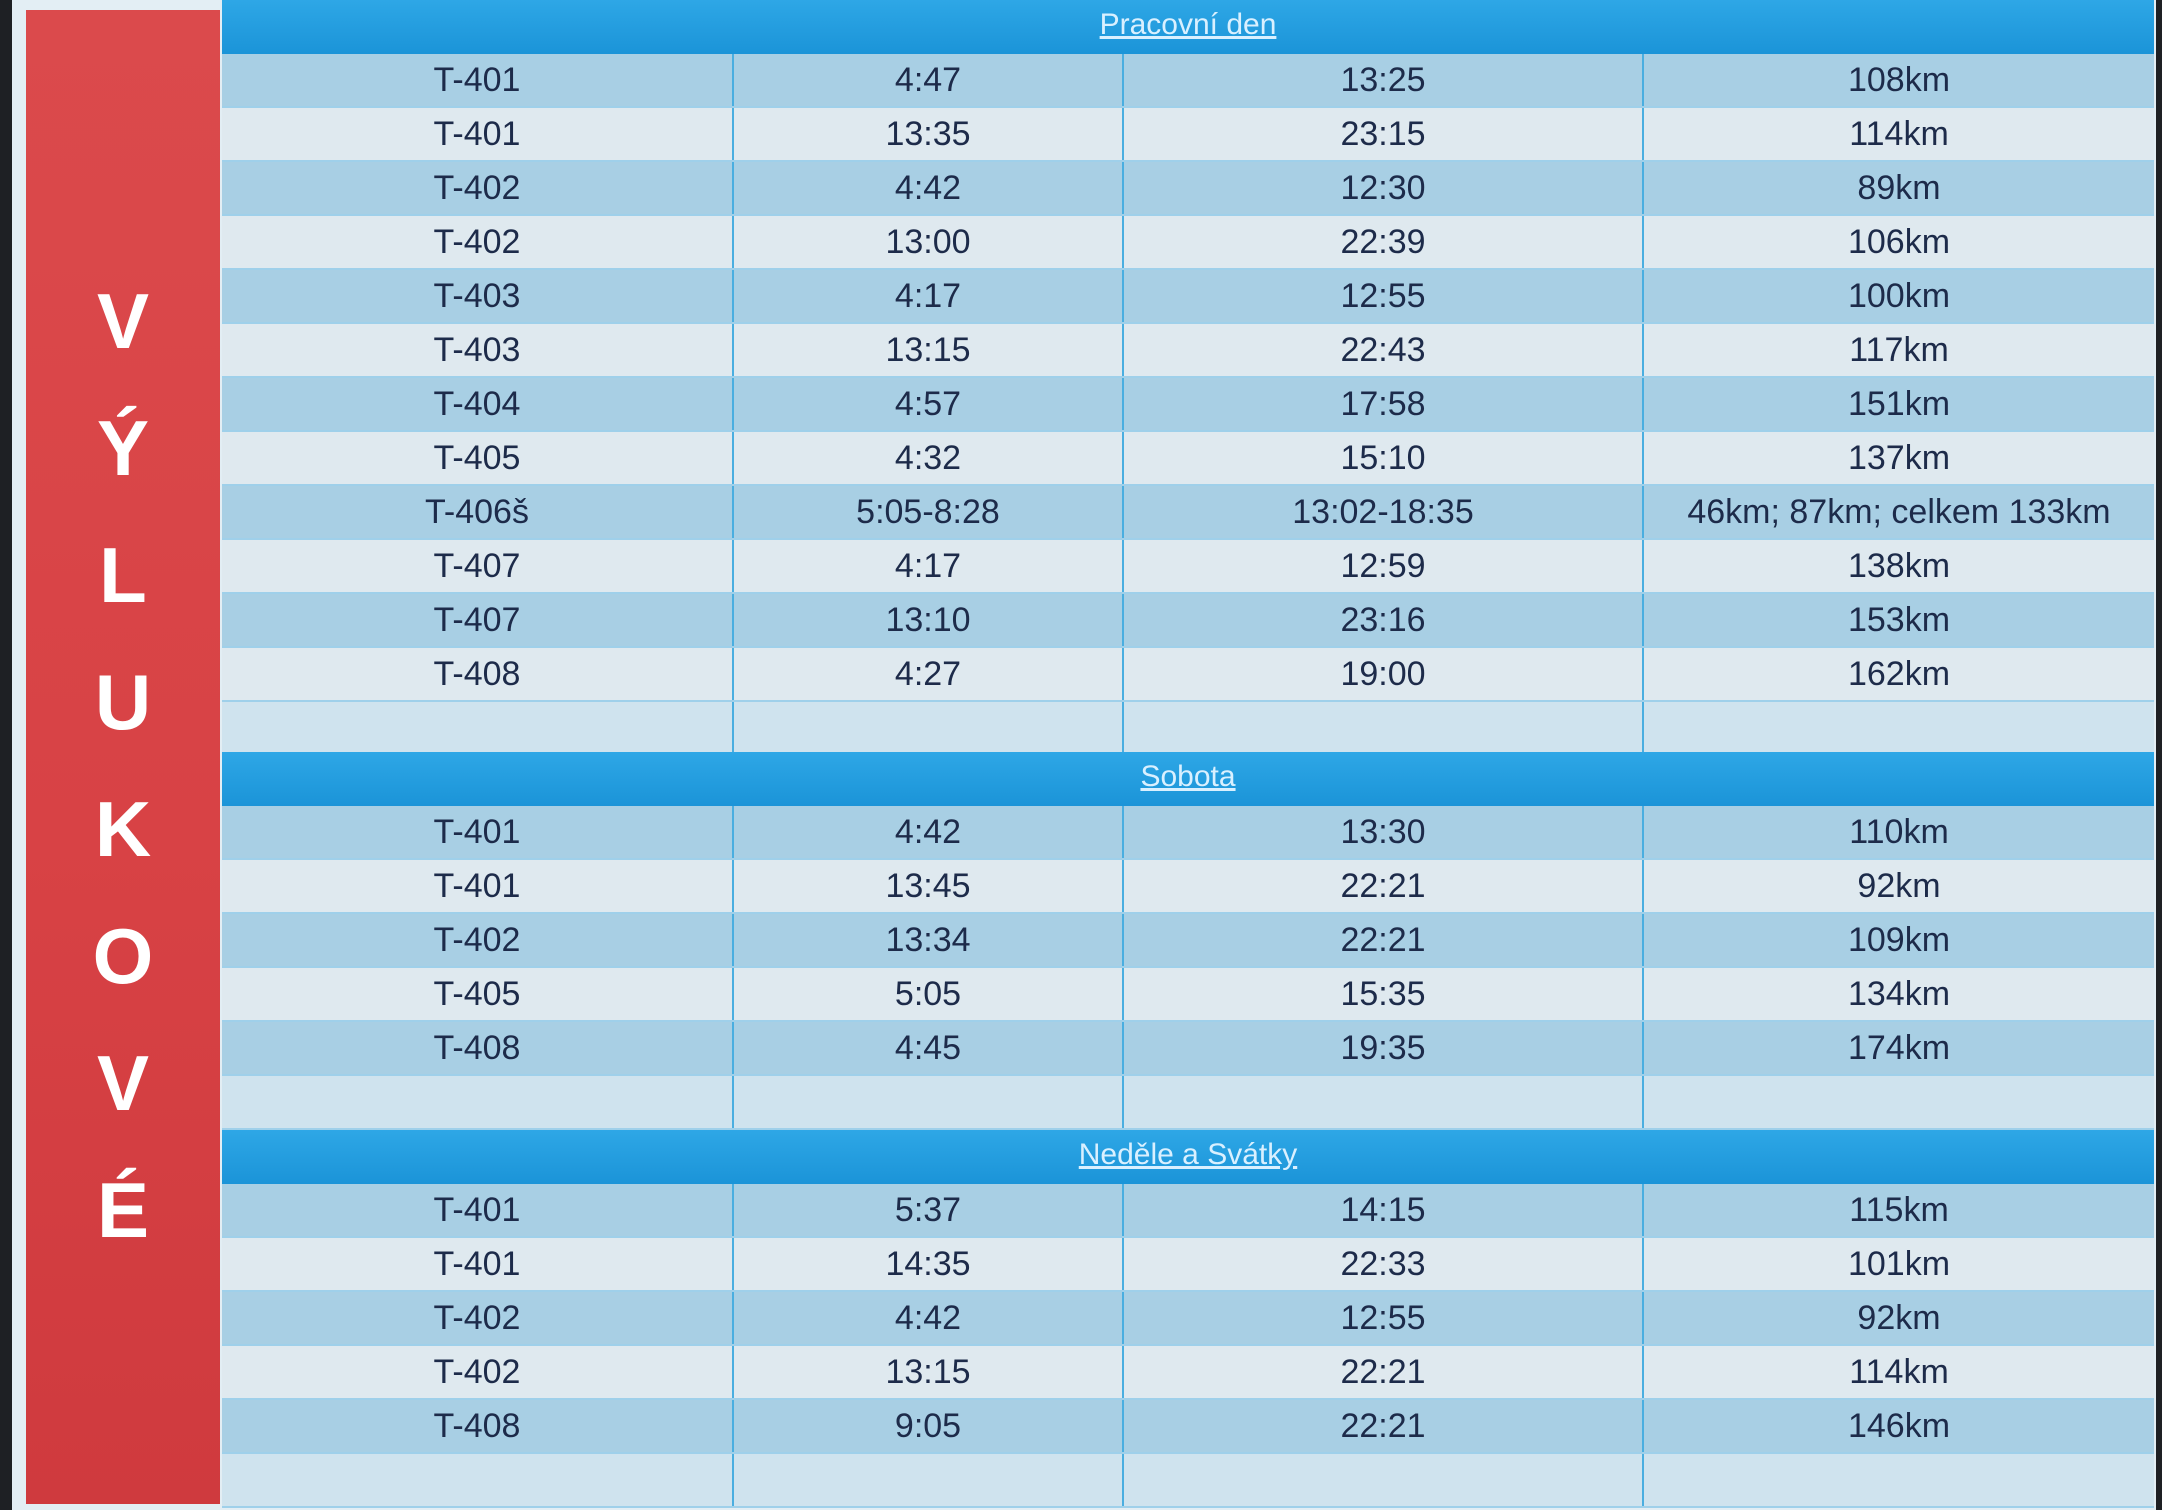 The width and height of the screenshot is (2162, 1510). Describe the element at coordinates (1188, 1157) in the screenshot. I see `section-header: Neděle a Svátky` at that location.